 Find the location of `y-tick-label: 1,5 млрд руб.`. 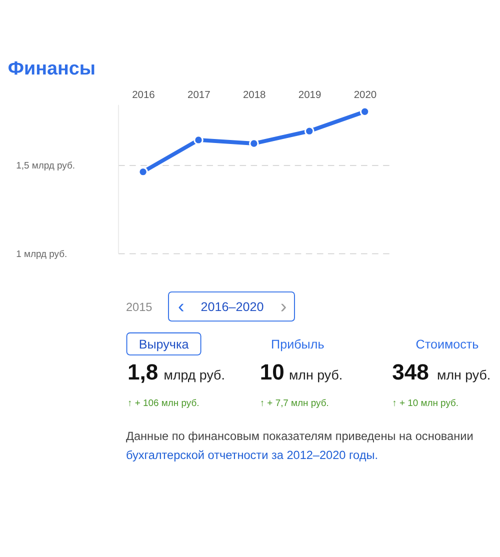

y-tick-label: 1,5 млрд руб. is located at coordinates (46, 166).